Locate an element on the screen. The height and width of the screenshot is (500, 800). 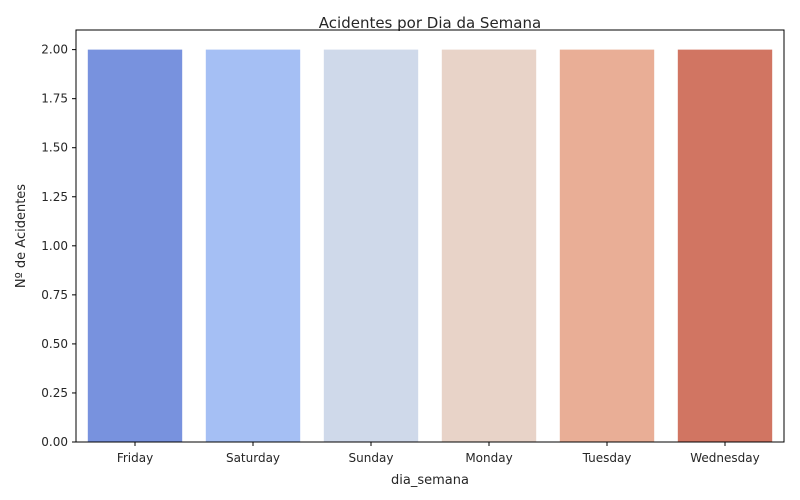
bar-monday is located at coordinates (489, 245).